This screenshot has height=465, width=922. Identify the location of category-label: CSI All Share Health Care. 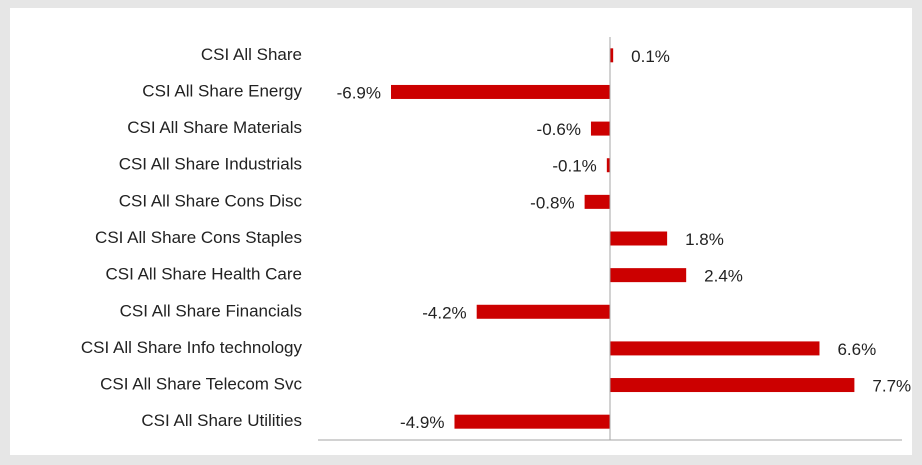
(203, 274).